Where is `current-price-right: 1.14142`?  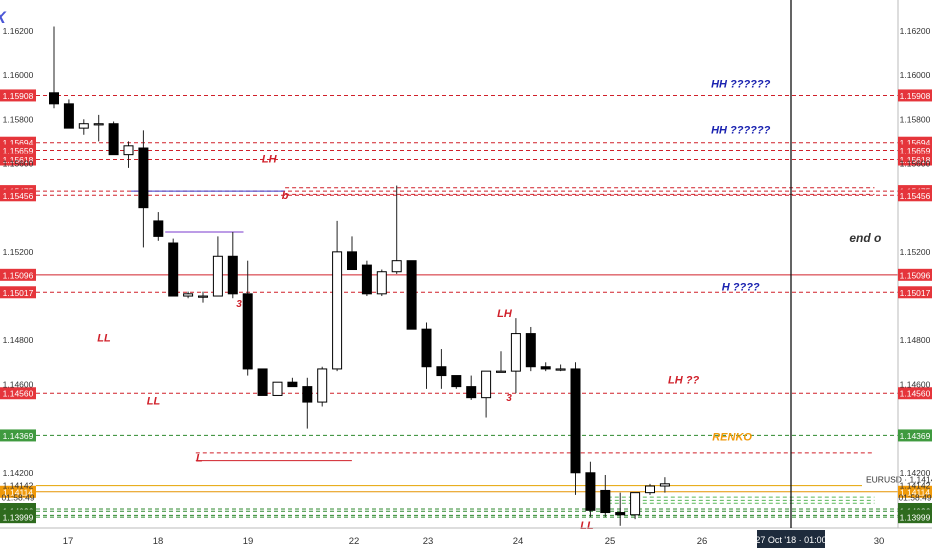
current-price-right: 1.14142 is located at coordinates (915, 486).